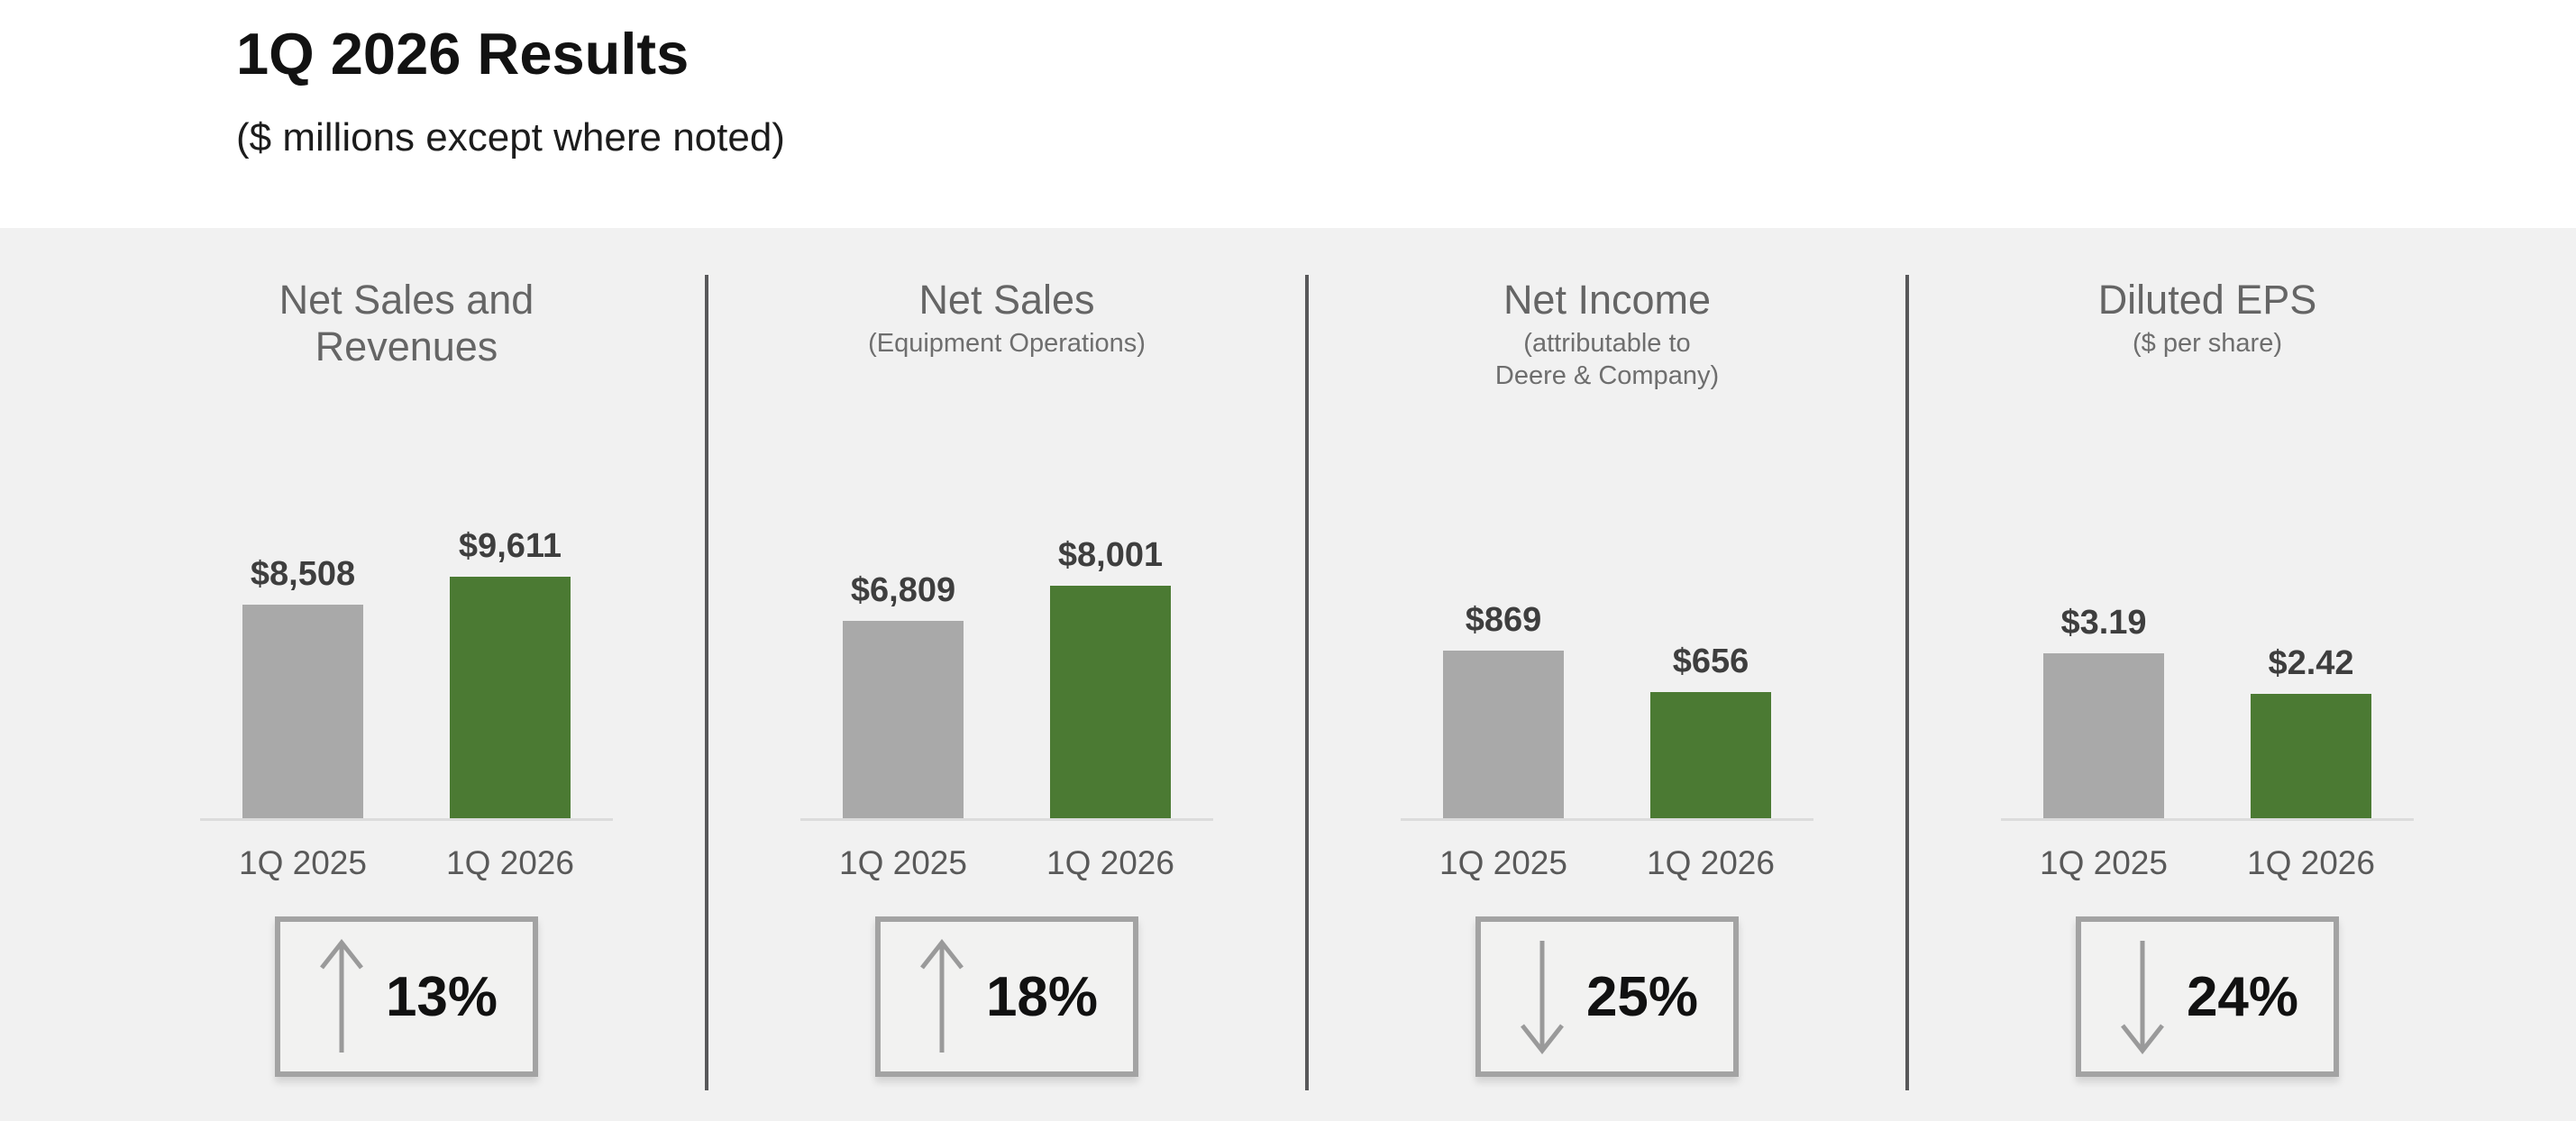 Image resolution: width=2576 pixels, height=1121 pixels. I want to click on panel-header: Diluted EPS ($ per share), so click(2207, 318).